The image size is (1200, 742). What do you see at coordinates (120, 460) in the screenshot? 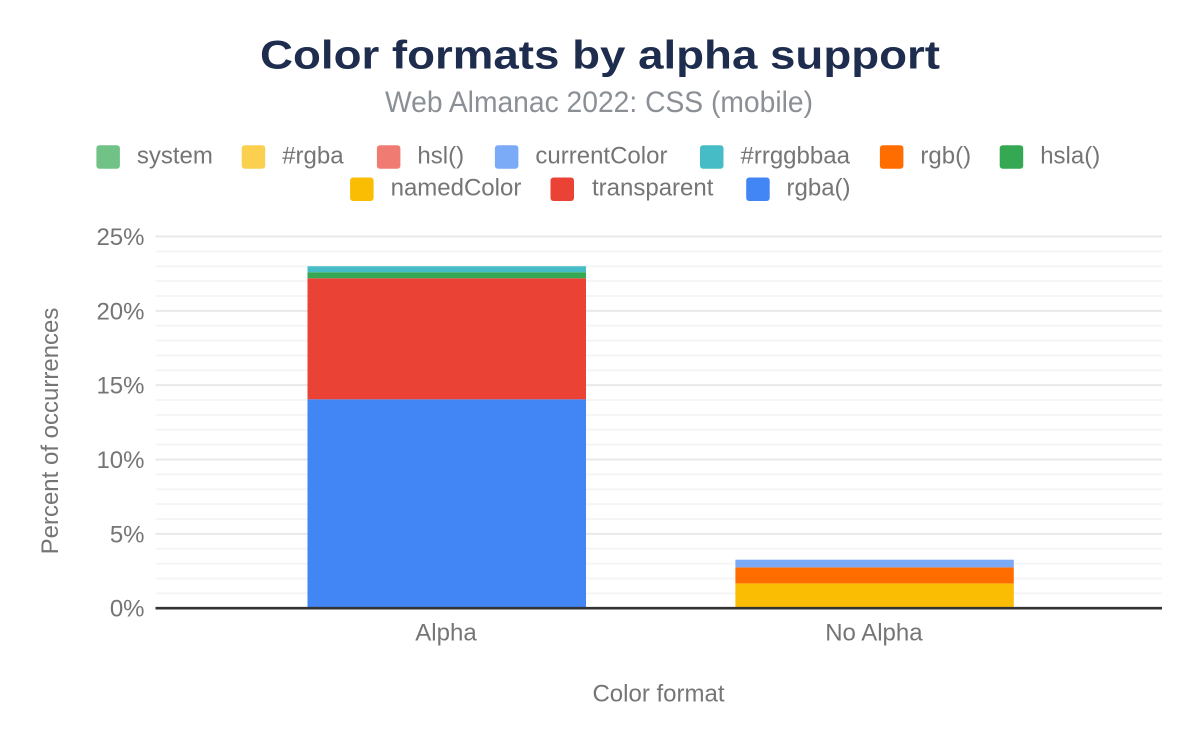
I see `svg-text: 10%` at bounding box center [120, 460].